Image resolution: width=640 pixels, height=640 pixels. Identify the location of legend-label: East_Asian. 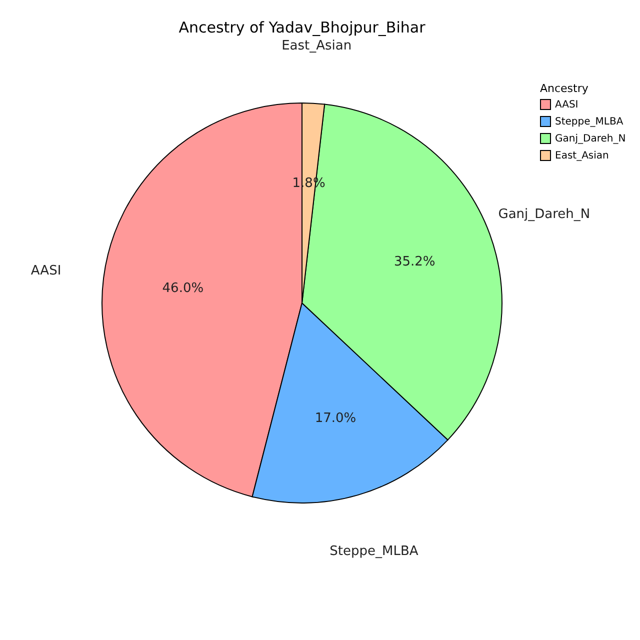
(582, 156).